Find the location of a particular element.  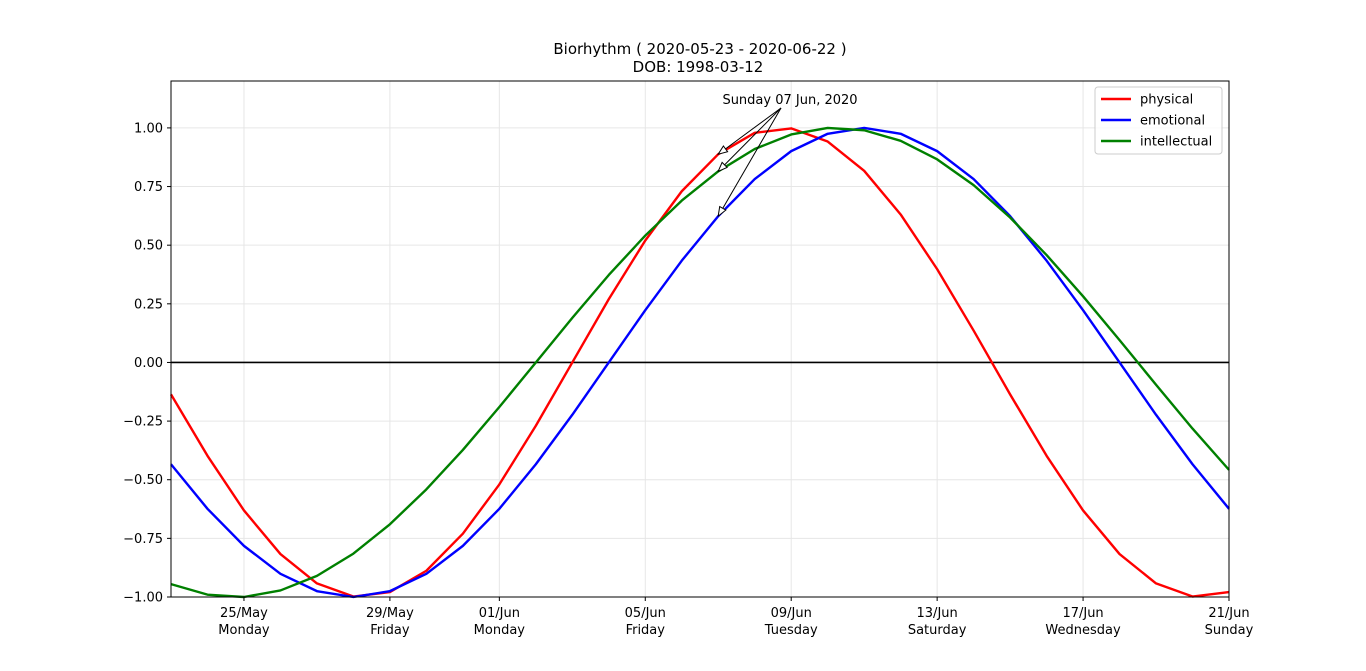

x-tick-label: 09/Jun is located at coordinates (791, 613).